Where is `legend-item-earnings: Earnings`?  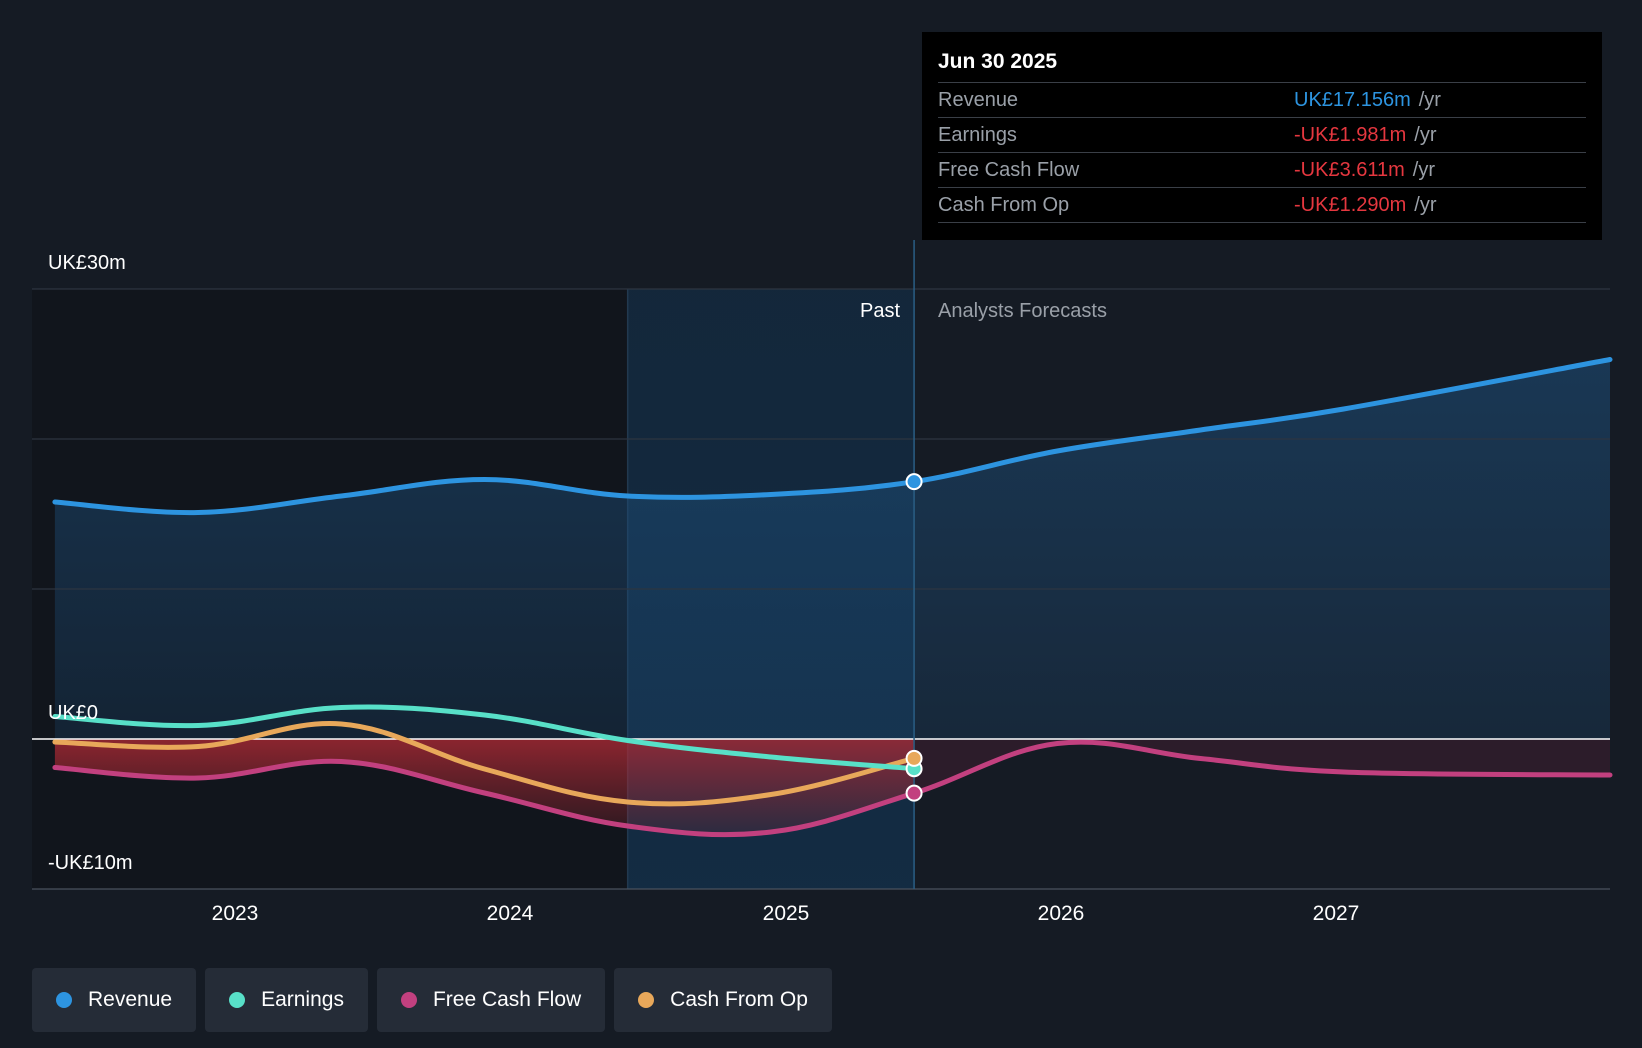 legend-item-earnings: Earnings is located at coordinates (286, 1000).